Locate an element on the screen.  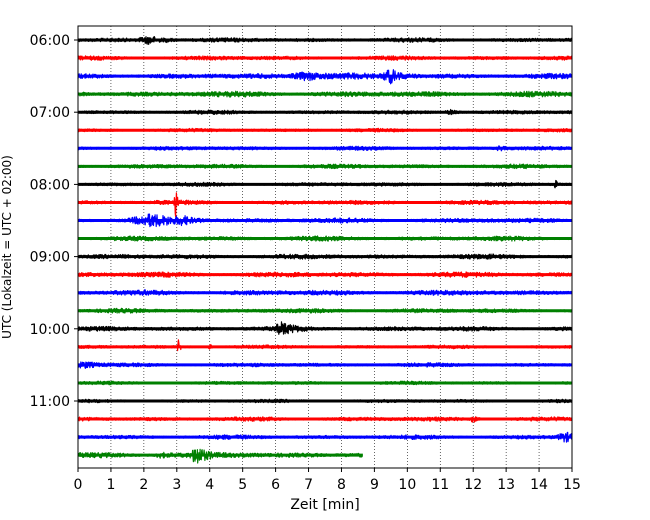
x-axis-ticks: 0 1 2 3 4 5 6 7 8 9 10 11 12 13 14 15 is located at coordinates (327, 480).